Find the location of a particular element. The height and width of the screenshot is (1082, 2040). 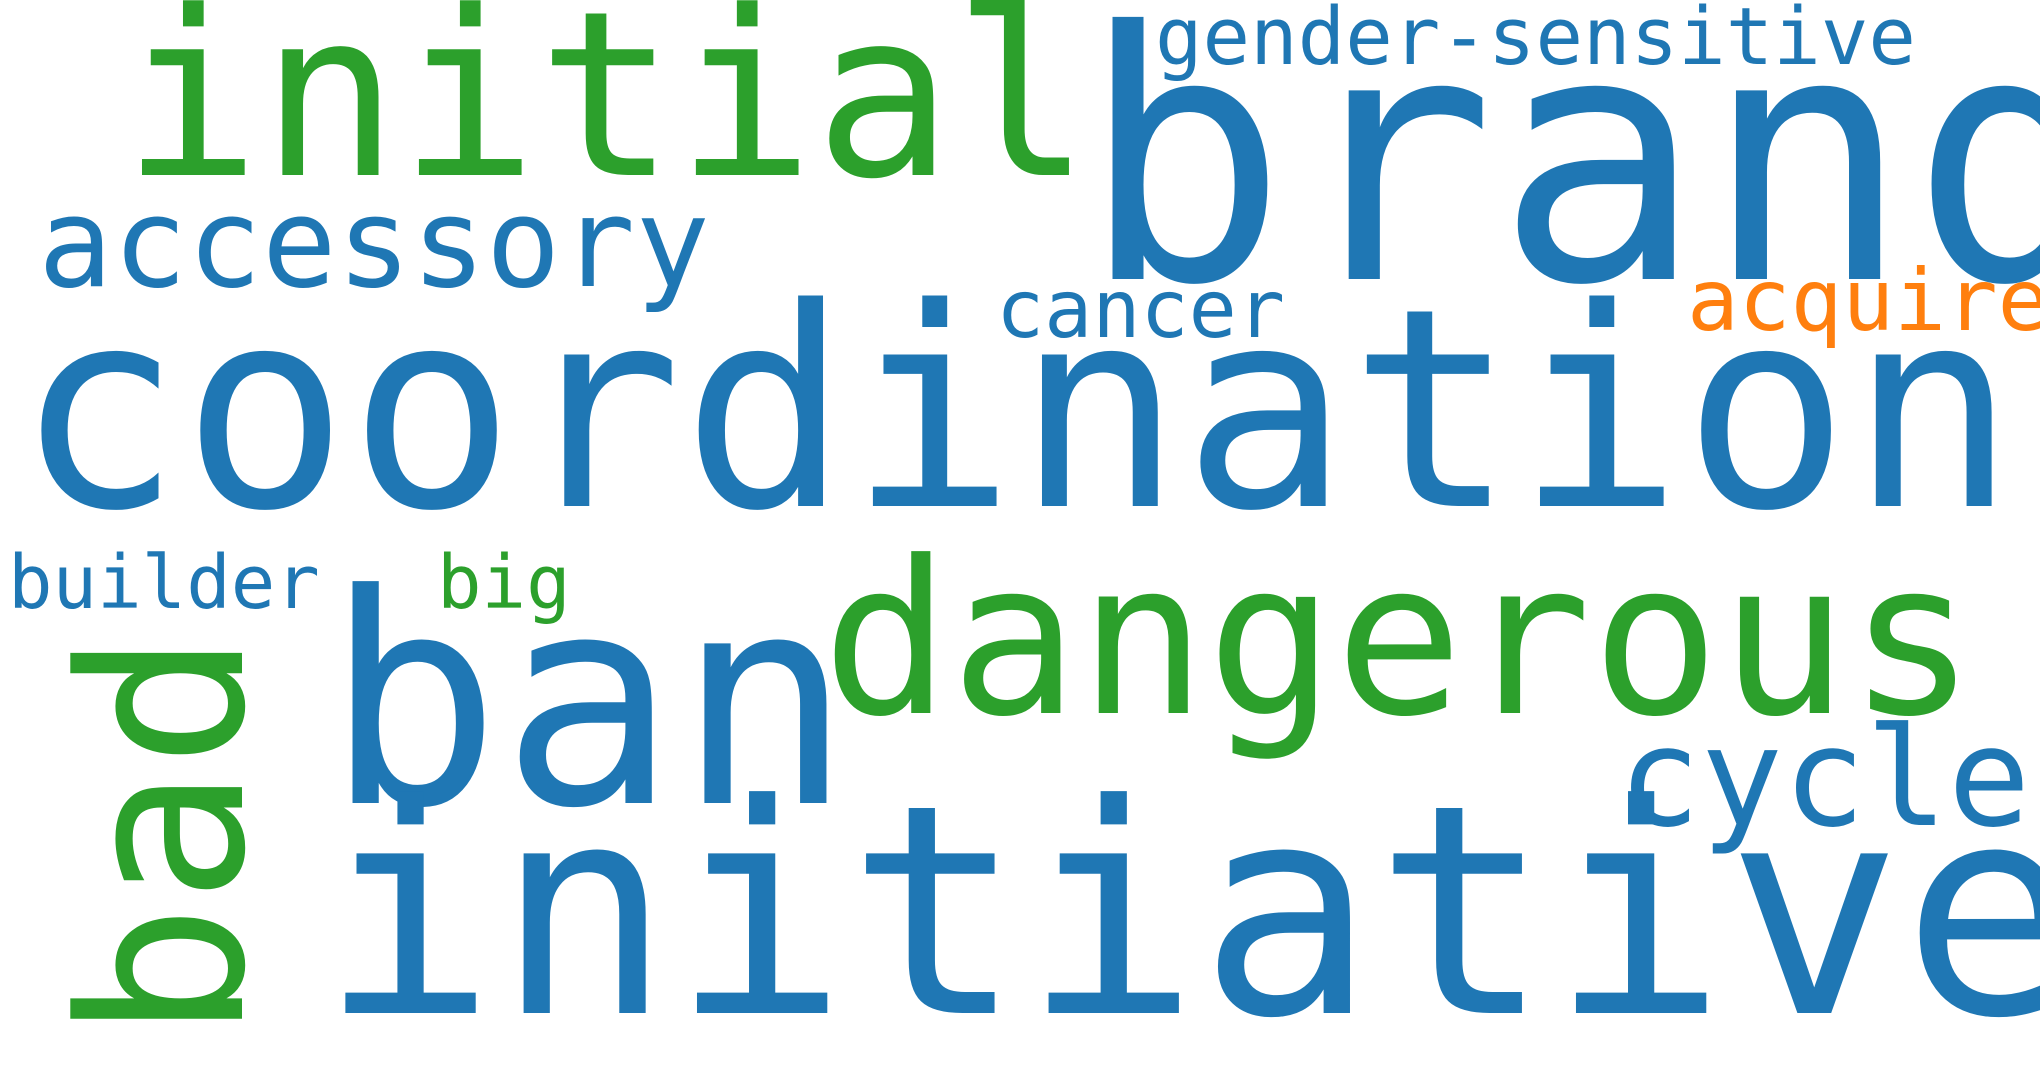

word-acquire: acquire is located at coordinates (1863, 301).